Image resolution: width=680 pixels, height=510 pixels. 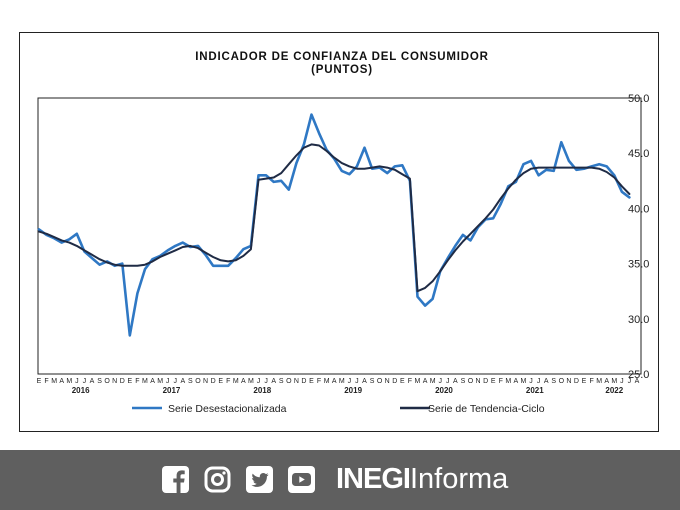 I want to click on facebook-icon, so click(x=175, y=479).